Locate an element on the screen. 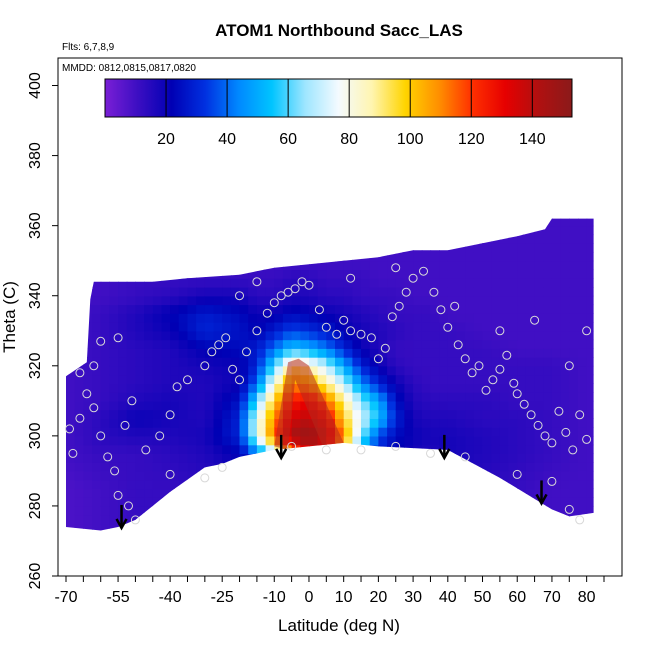  x-tick-label: -55 is located at coordinates (118, 597).